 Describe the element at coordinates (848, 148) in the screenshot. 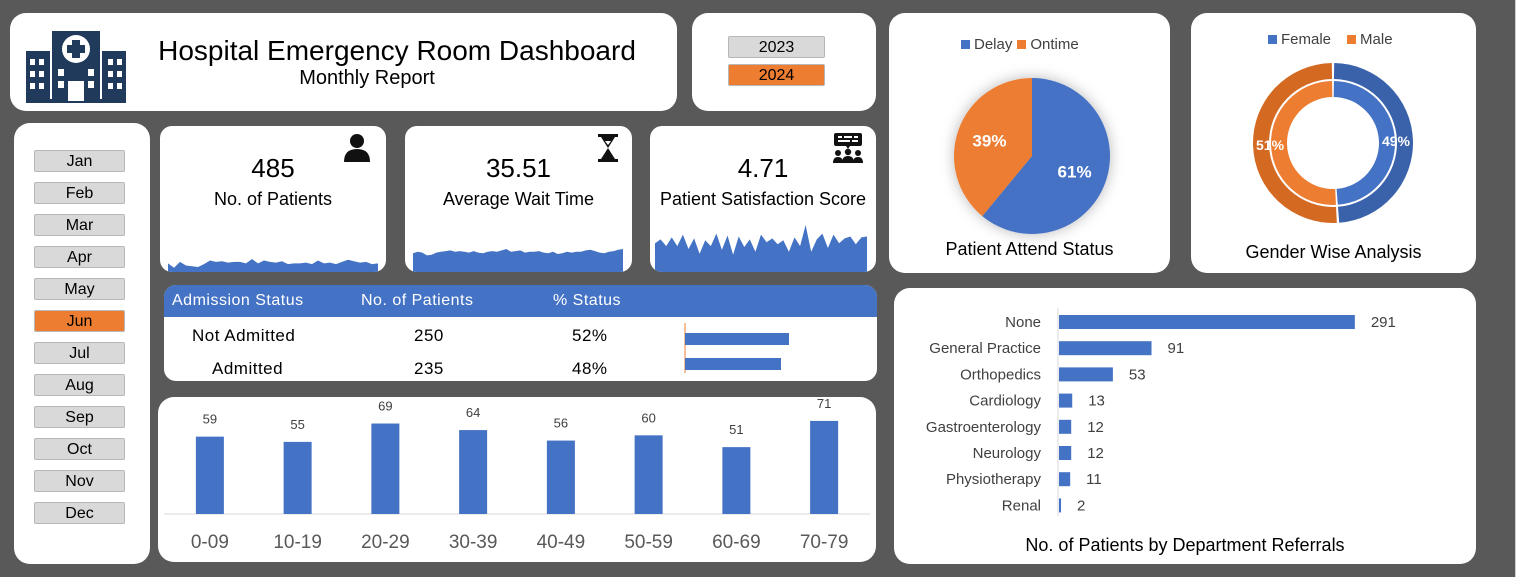

I see `audience-presentation-icon` at that location.